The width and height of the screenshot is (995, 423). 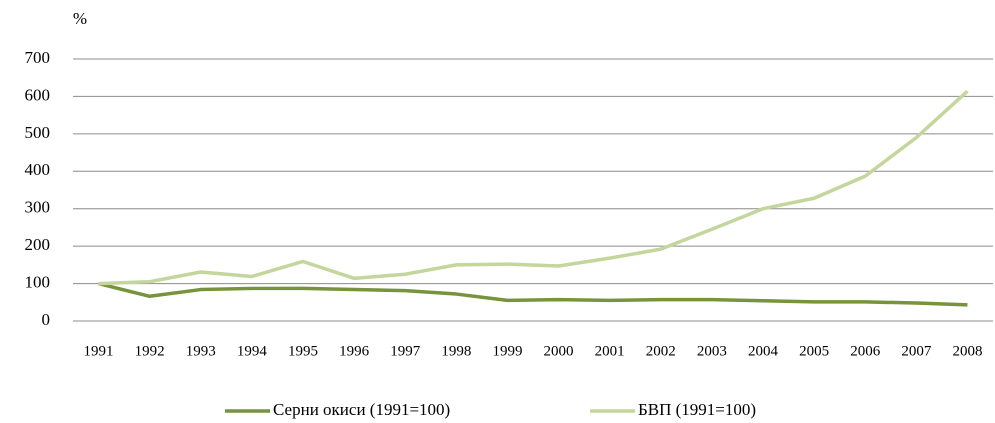 I want to click on legend-label: Серни окиси (1991=100), so click(x=361, y=409).